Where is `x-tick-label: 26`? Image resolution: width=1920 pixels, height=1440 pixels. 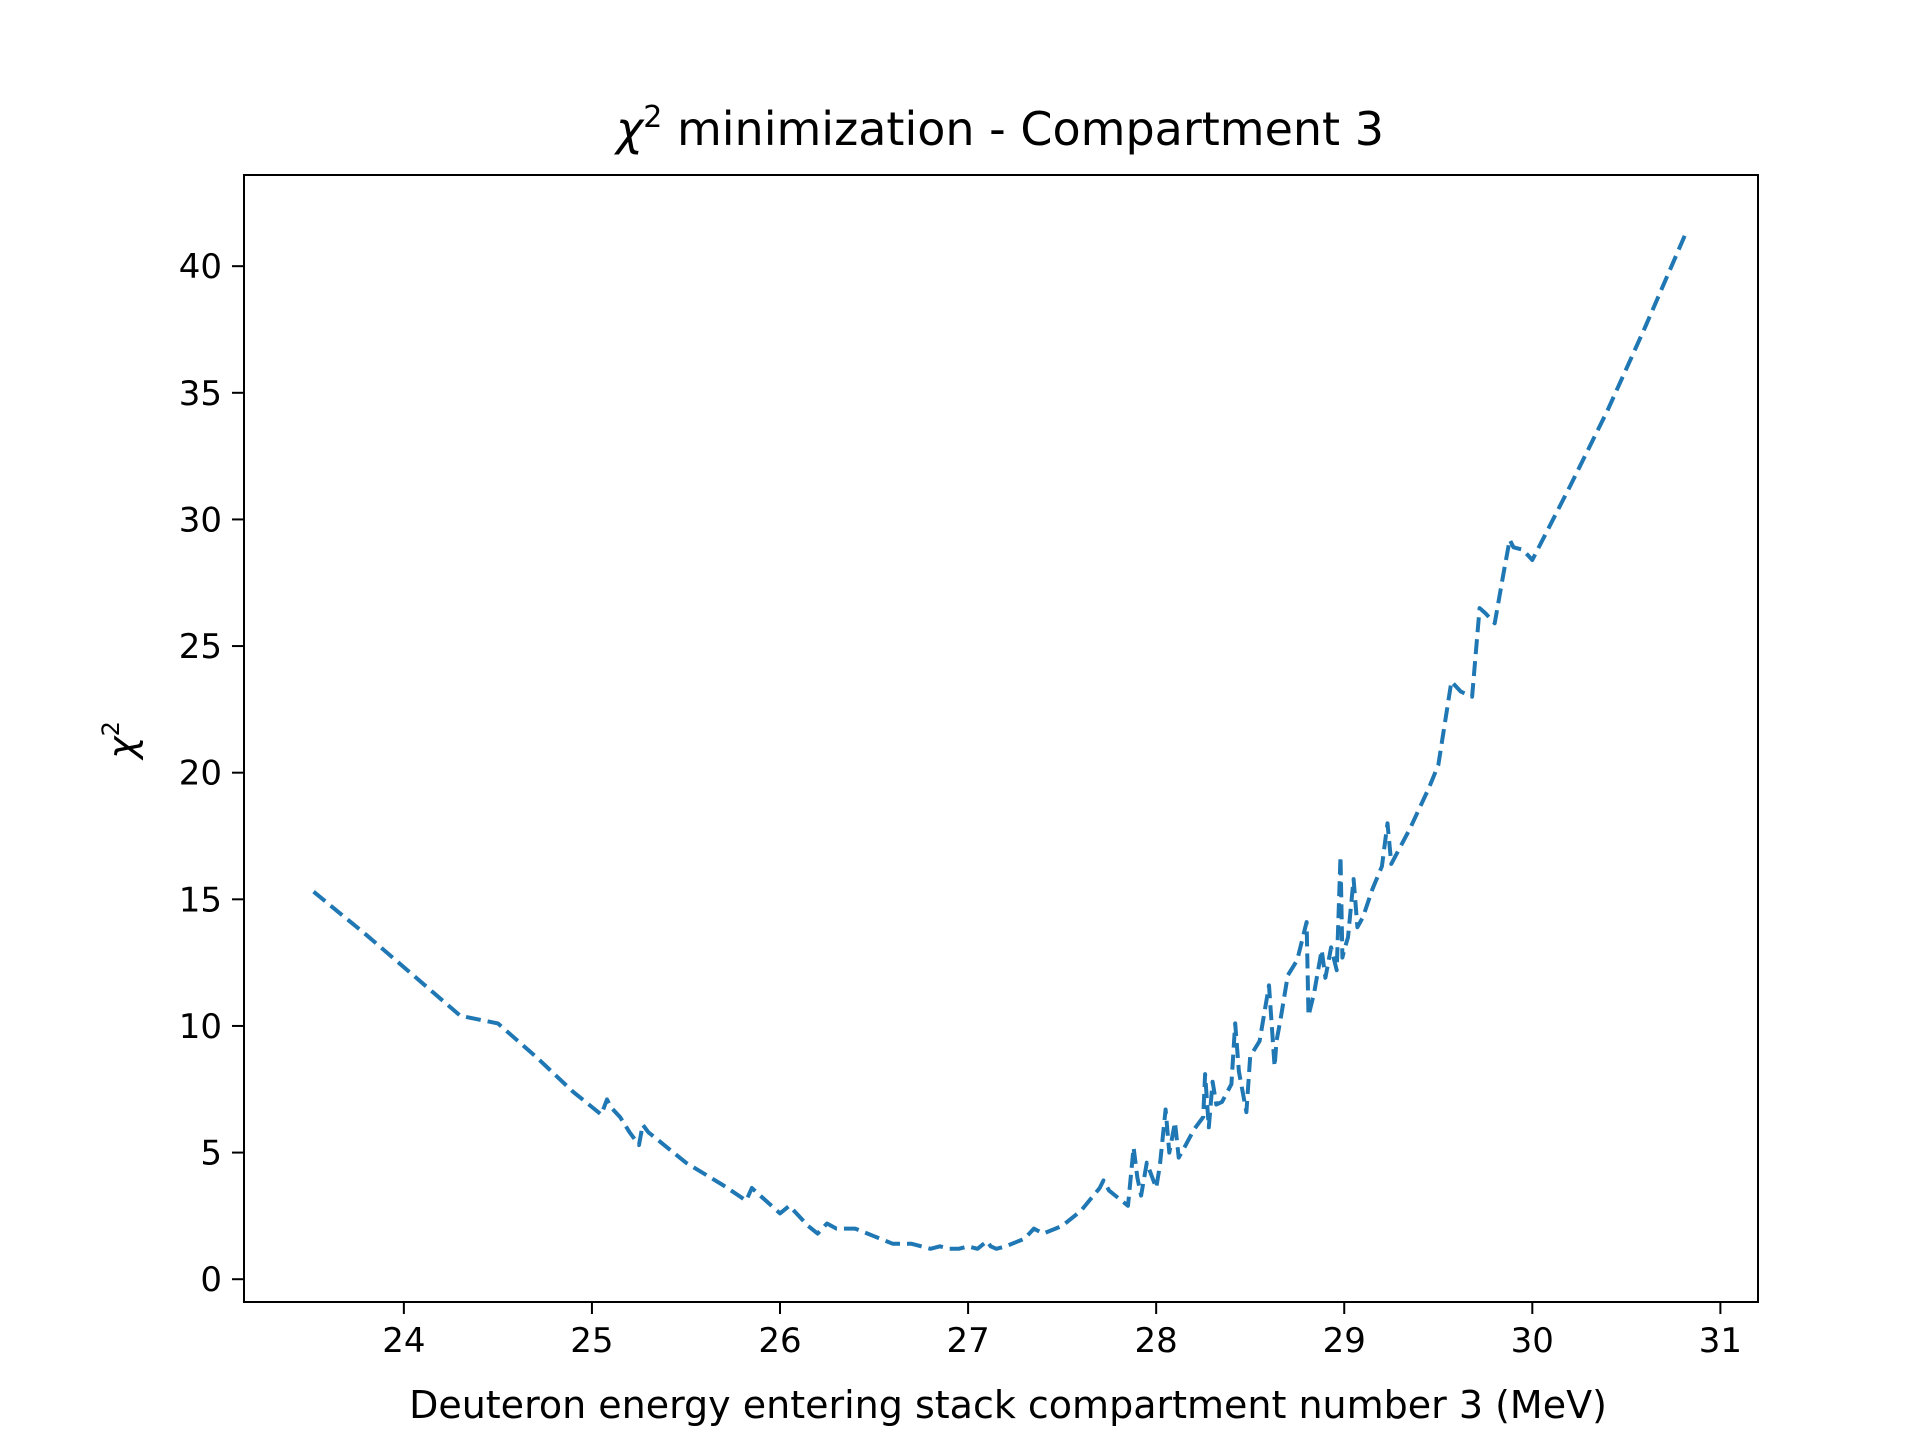
x-tick-label: 26 is located at coordinates (779, 1341).